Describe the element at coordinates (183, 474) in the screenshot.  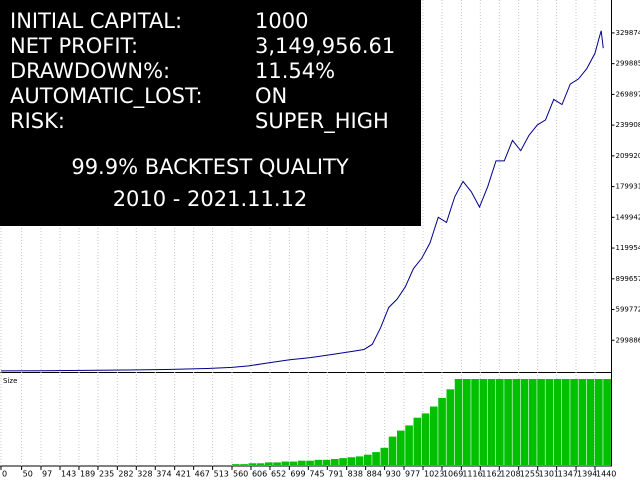
I see `x-tick-label: 421` at that location.